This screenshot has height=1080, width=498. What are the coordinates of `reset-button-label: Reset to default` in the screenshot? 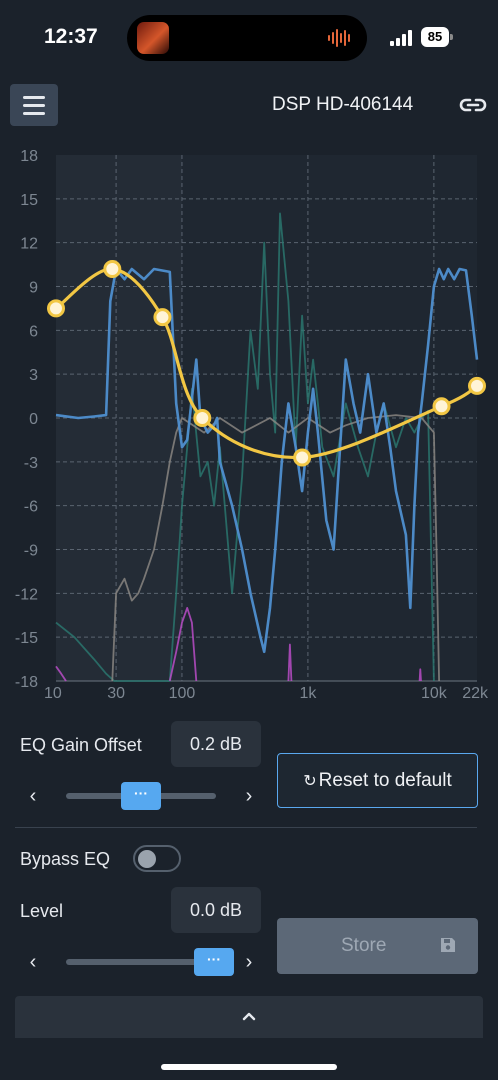 It's located at (385, 780).